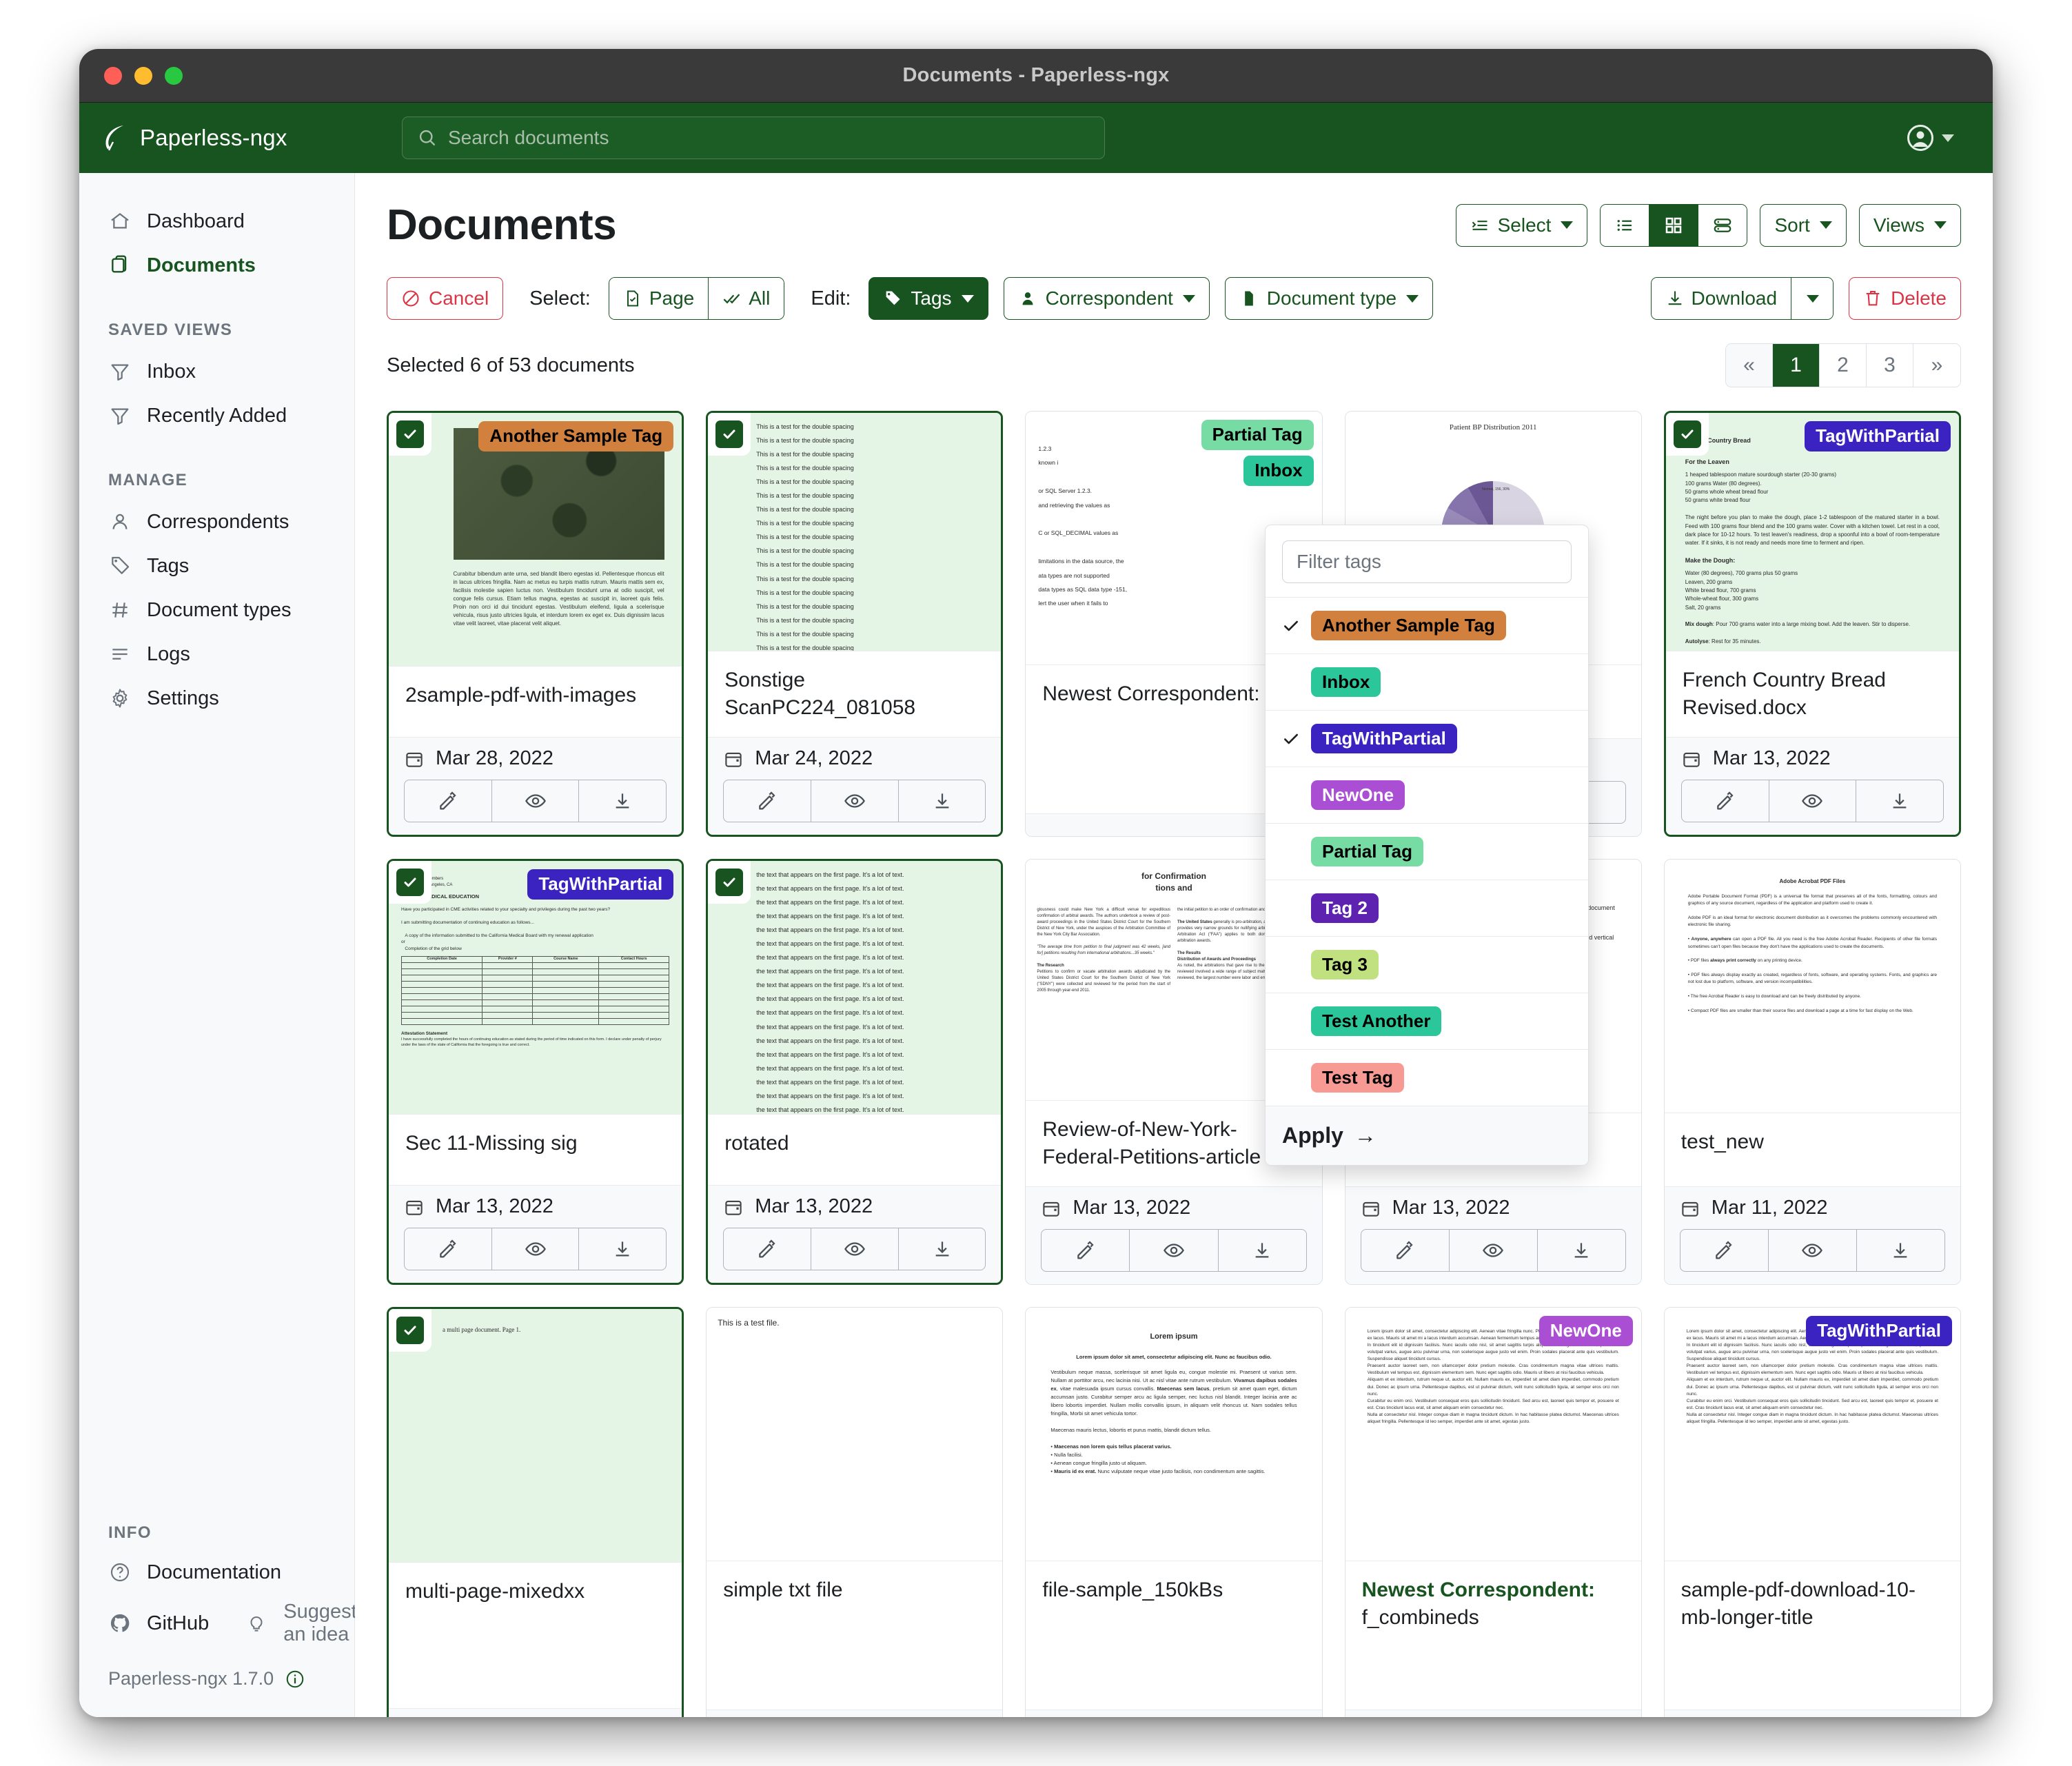 Image resolution: width=2072 pixels, height=1766 pixels. I want to click on sidebar-item-suggest-idea: Suggest an idea, so click(320, 1623).